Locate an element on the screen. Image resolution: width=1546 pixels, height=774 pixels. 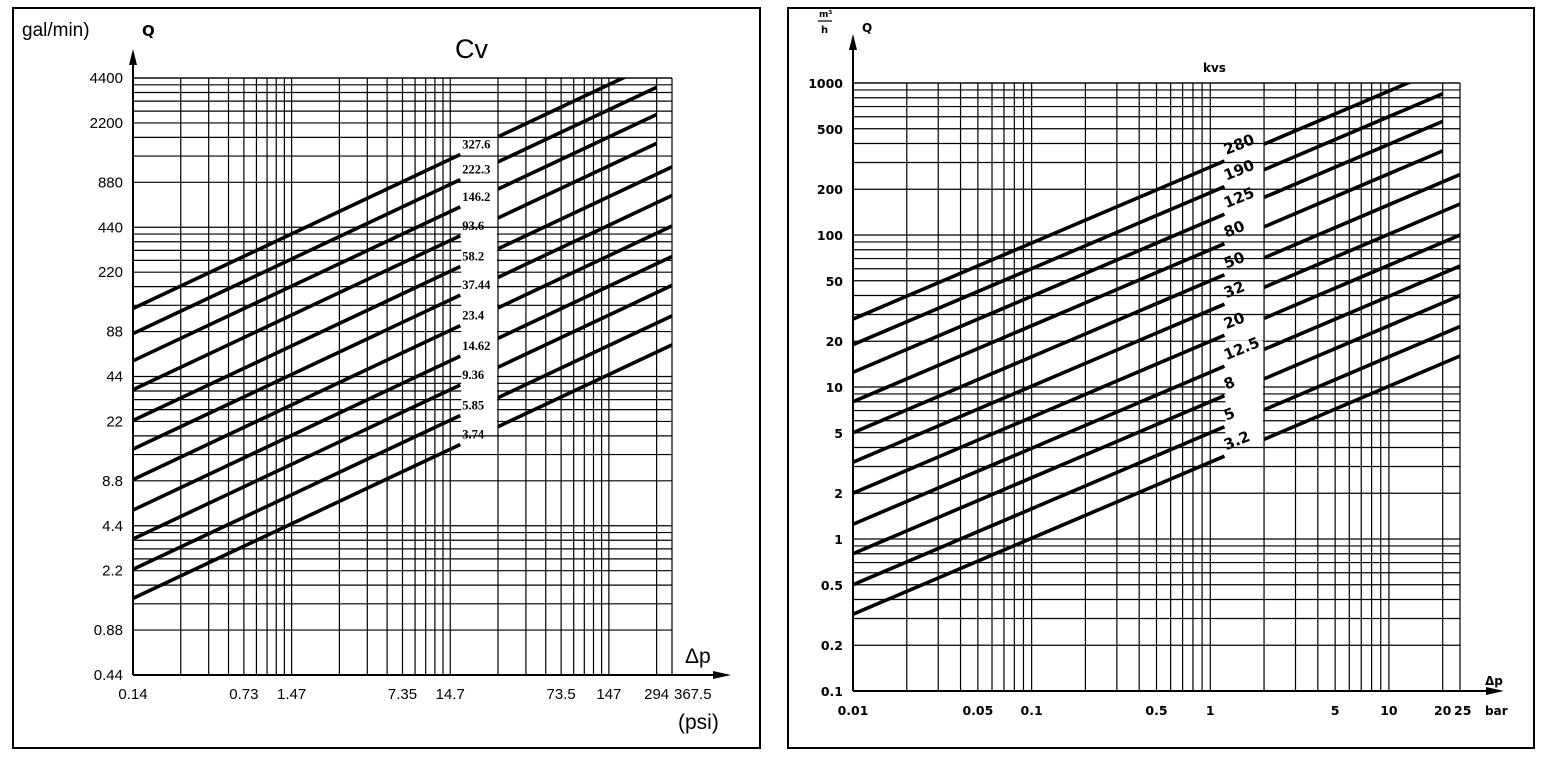
y-tick-label: 1000 is located at coordinates (825, 83).